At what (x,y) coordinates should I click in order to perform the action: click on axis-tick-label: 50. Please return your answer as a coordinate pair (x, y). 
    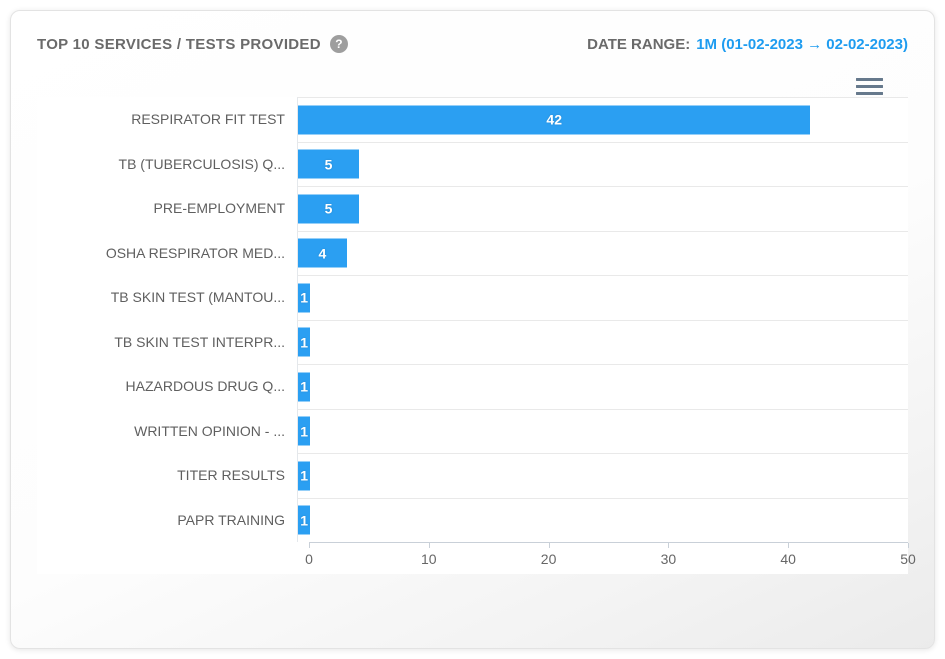
    Looking at the image, I should click on (908, 559).